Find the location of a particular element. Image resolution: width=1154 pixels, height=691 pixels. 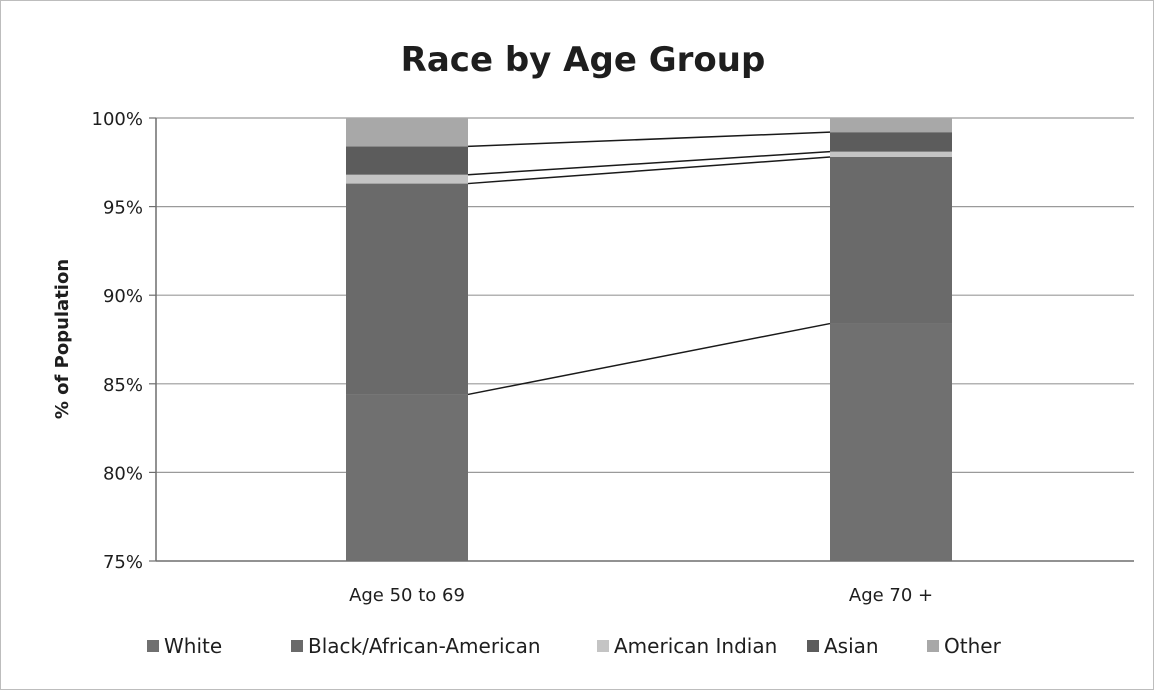

legend-item: White is located at coordinates (184, 646).